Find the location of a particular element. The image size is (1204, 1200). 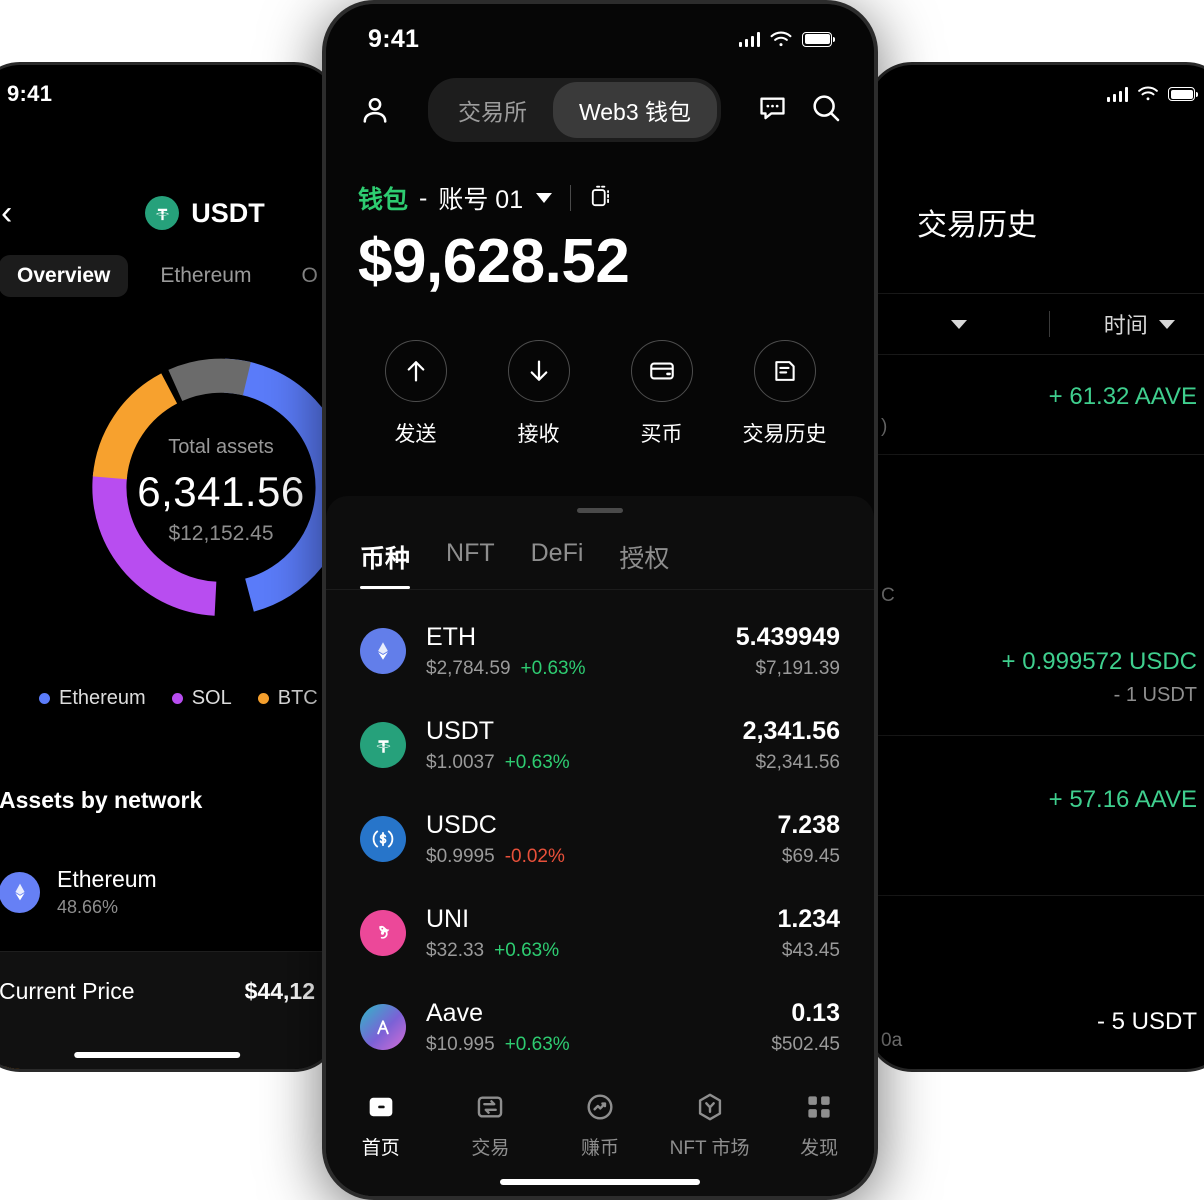

table-row: + 5 USDT ba86 is located at coordinates (1036, 1066).